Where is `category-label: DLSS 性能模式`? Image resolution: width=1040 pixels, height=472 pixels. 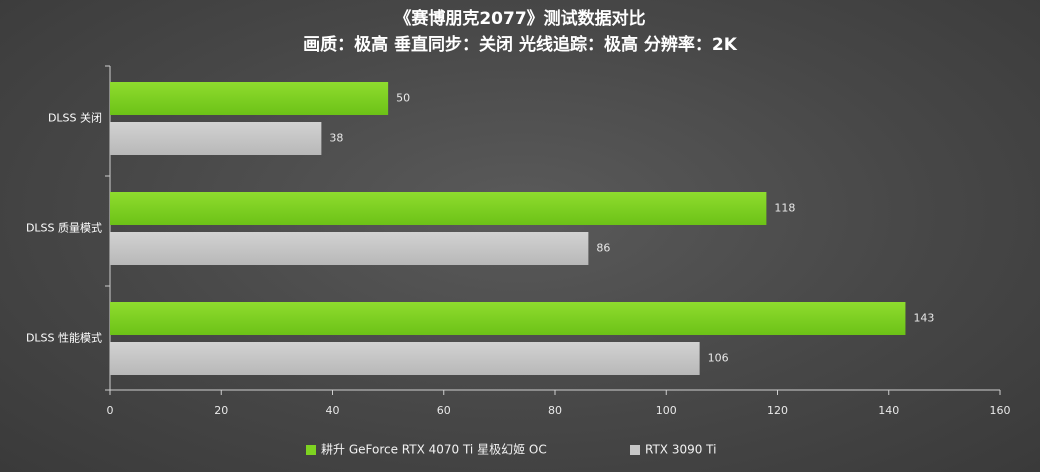
category-label: DLSS 性能模式 is located at coordinates (64, 338).